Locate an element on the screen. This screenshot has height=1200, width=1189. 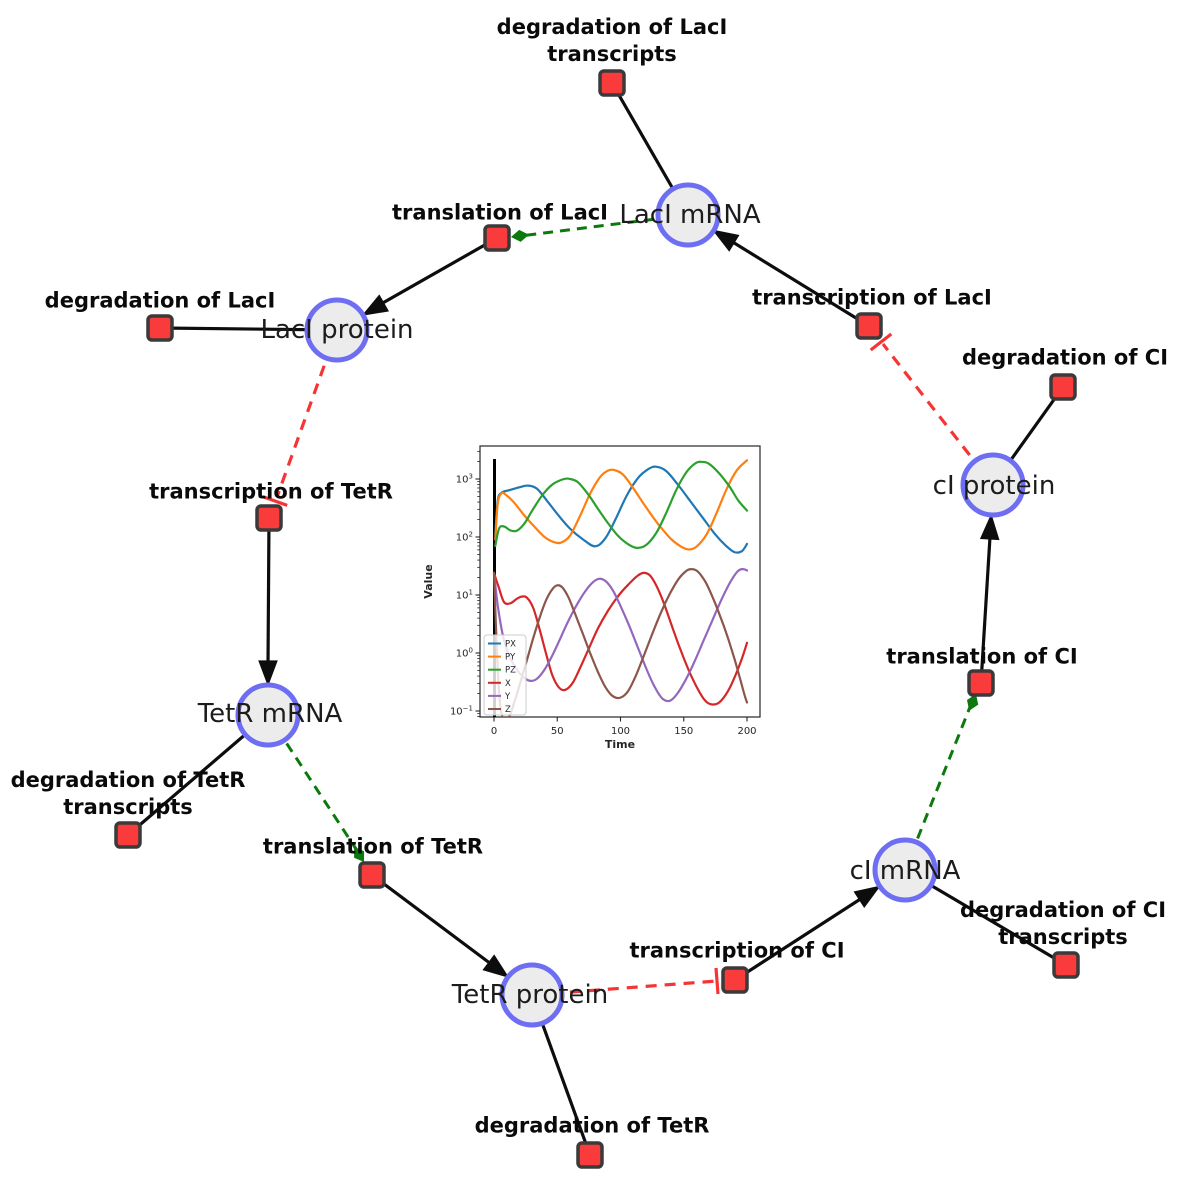
tbar-transcription-tetr is located at coordinates (275, 501).